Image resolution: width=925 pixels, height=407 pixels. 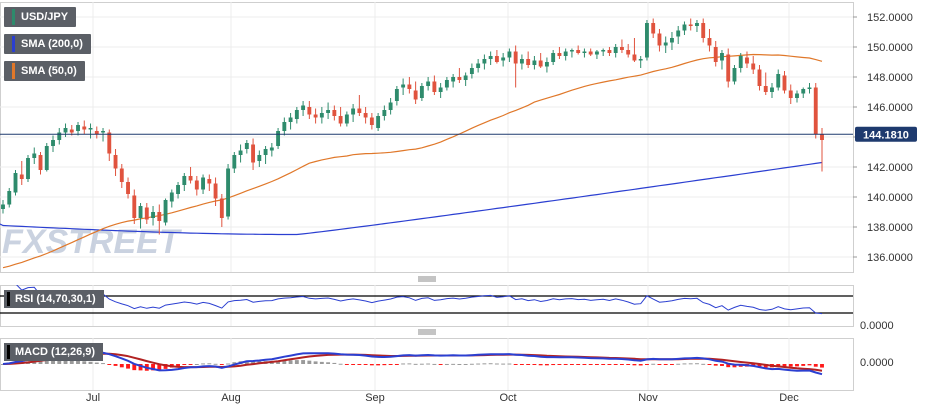 What do you see at coordinates (44, 71) in the screenshot?
I see `legend-sma-50: SMA (50,0)` at bounding box center [44, 71].